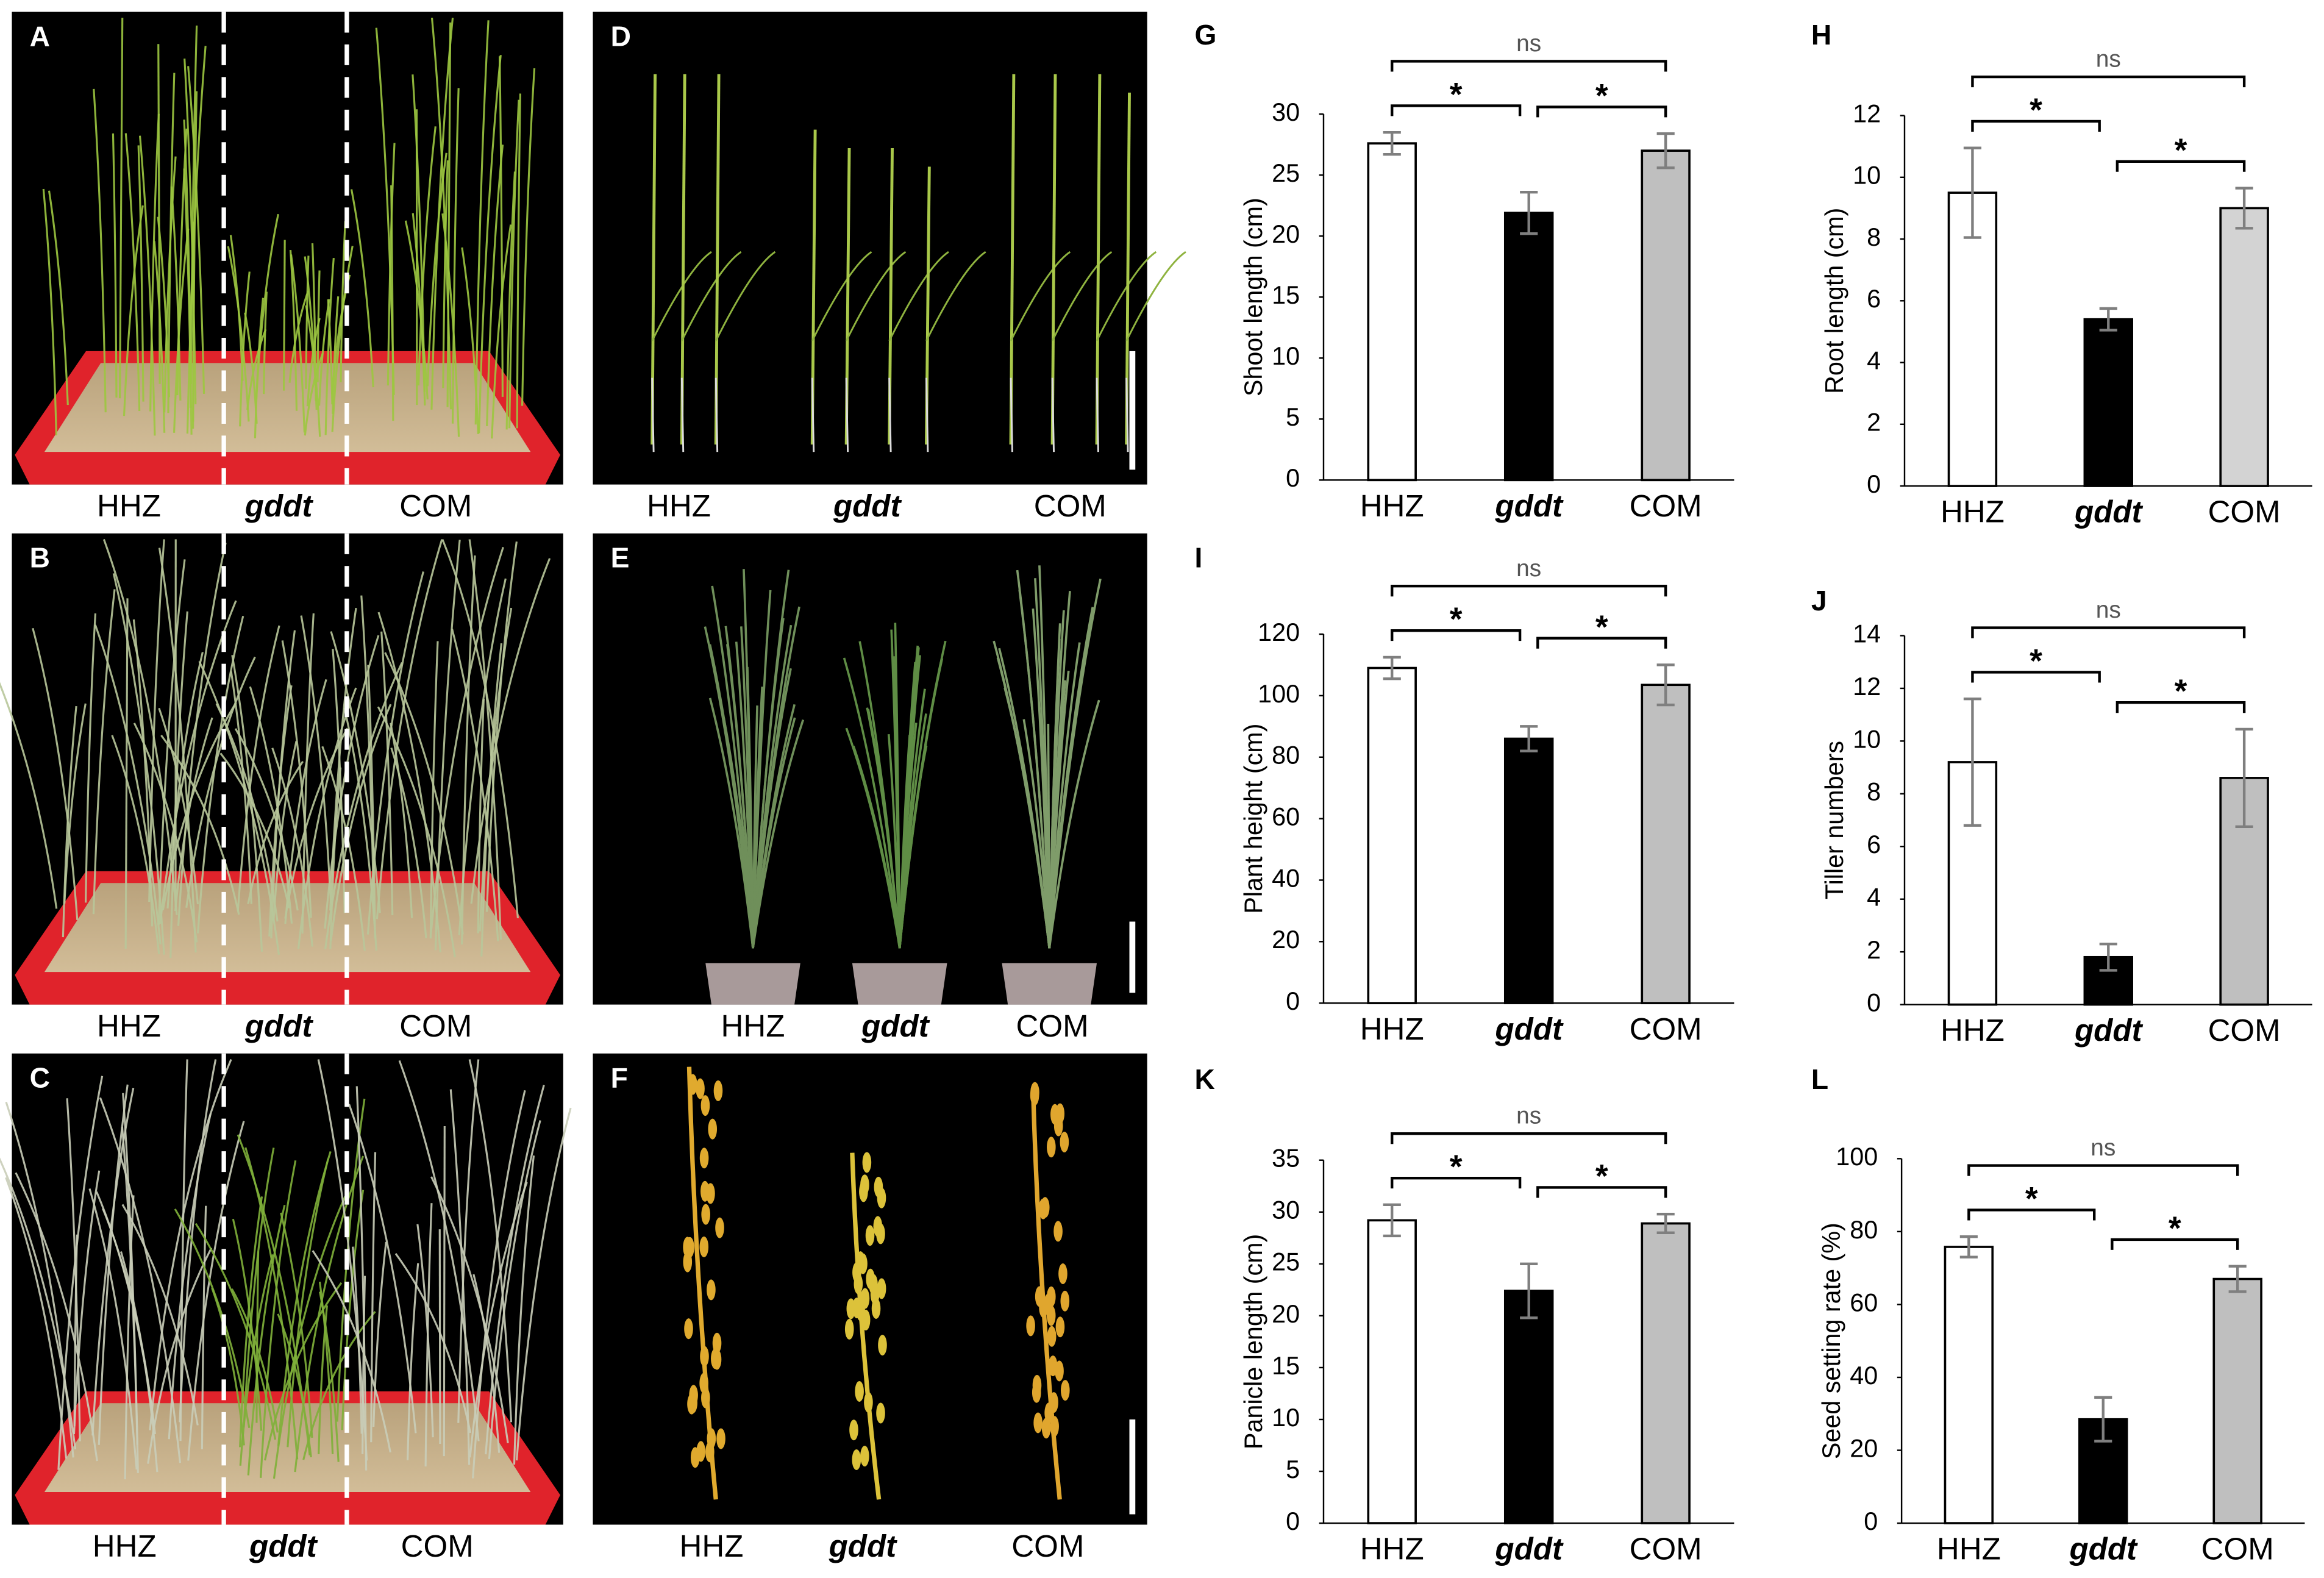  I want to click on y-tick-label: 5, so click(1293, 1469).